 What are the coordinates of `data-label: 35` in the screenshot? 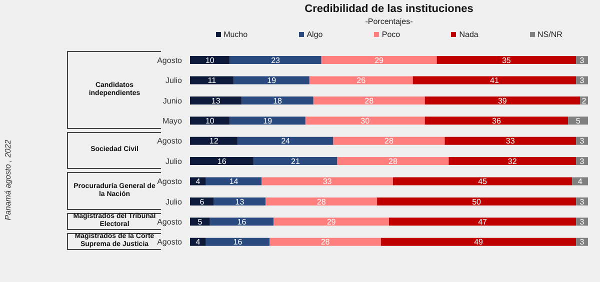 It's located at (507, 60).